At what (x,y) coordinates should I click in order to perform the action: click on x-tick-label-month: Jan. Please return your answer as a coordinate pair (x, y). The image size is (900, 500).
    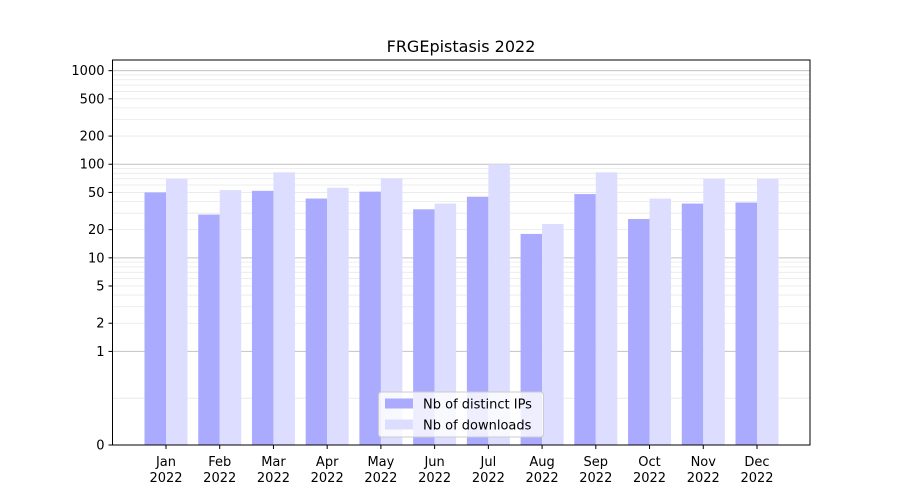
    Looking at the image, I should click on (165, 462).